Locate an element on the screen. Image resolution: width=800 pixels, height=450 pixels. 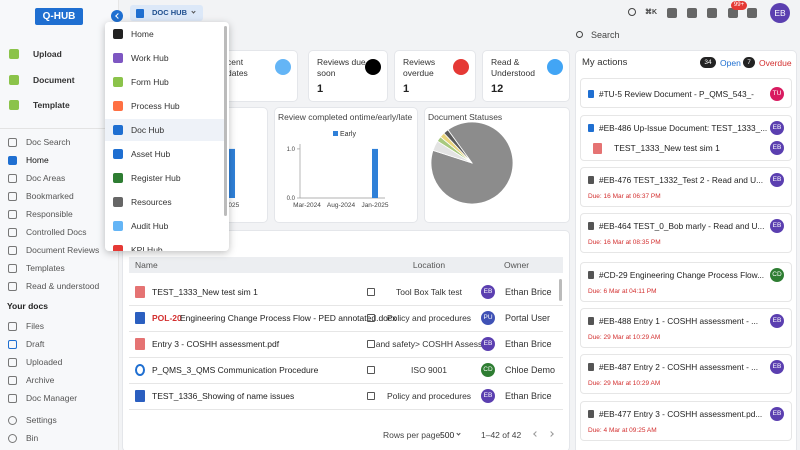
nav-item: Uploaded is located at coordinates (44, 362).